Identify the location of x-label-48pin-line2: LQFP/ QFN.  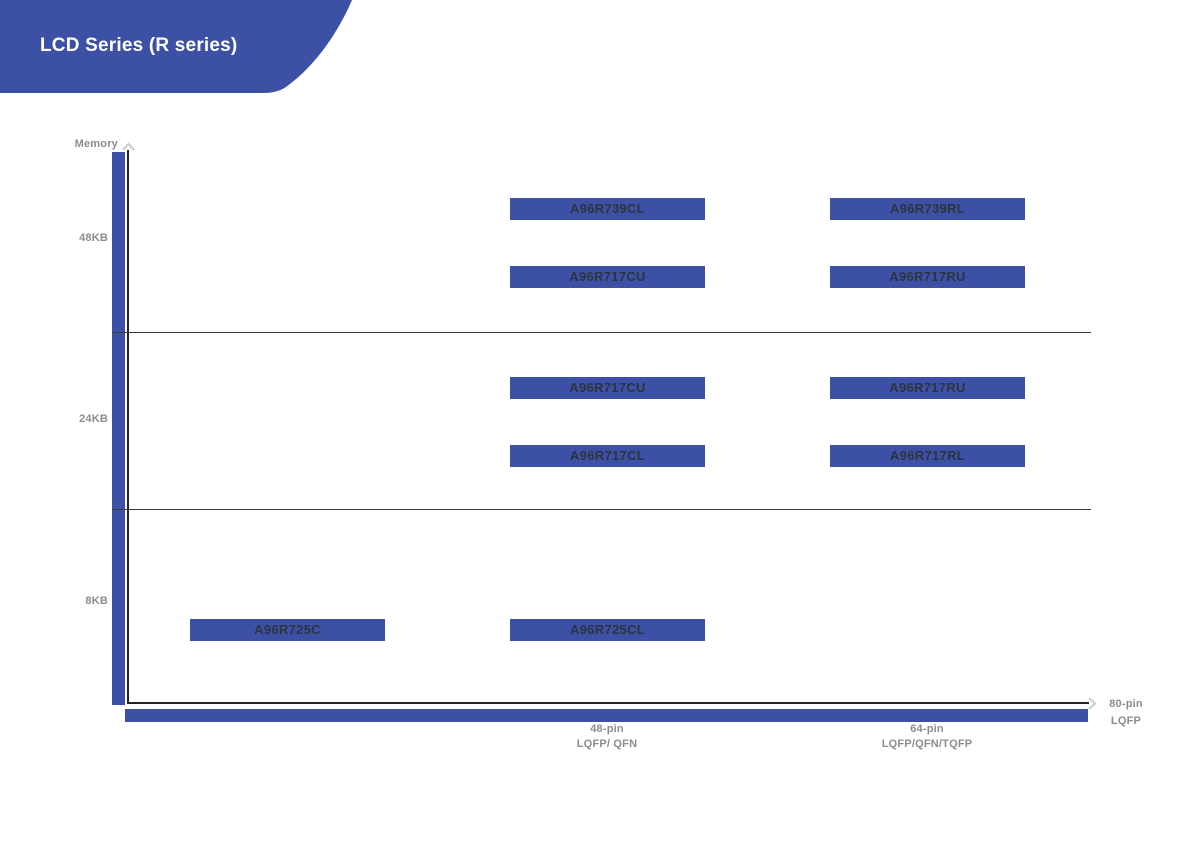
(607, 744).